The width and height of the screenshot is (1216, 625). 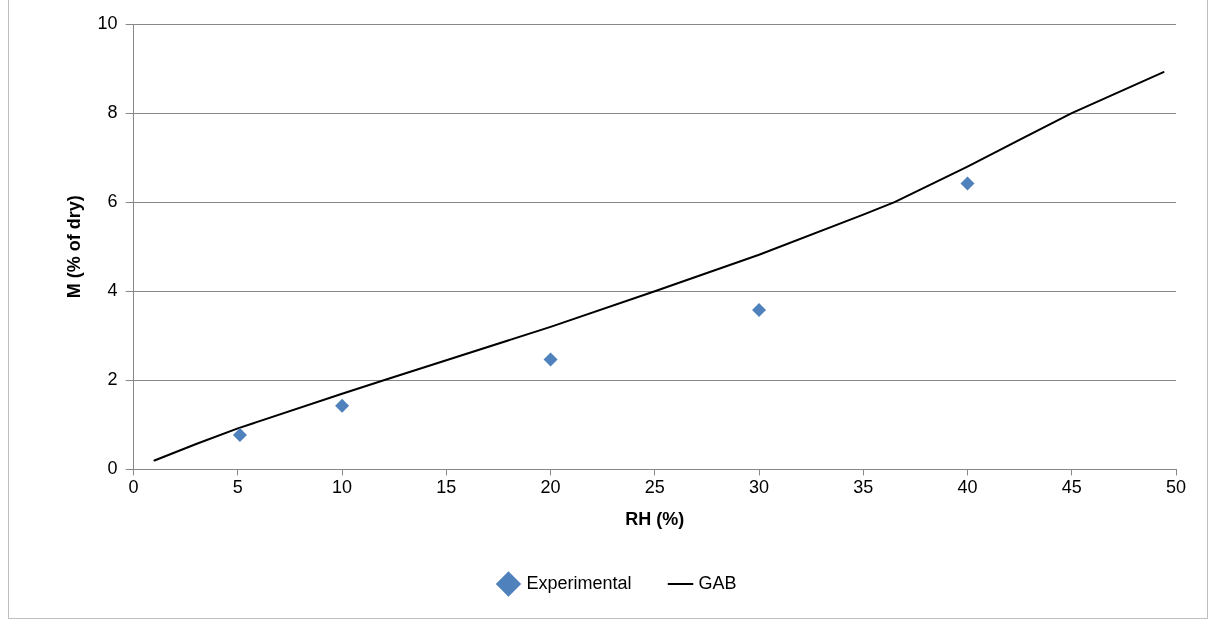 What do you see at coordinates (342, 487) in the screenshot?
I see `x-tick-label: 10` at bounding box center [342, 487].